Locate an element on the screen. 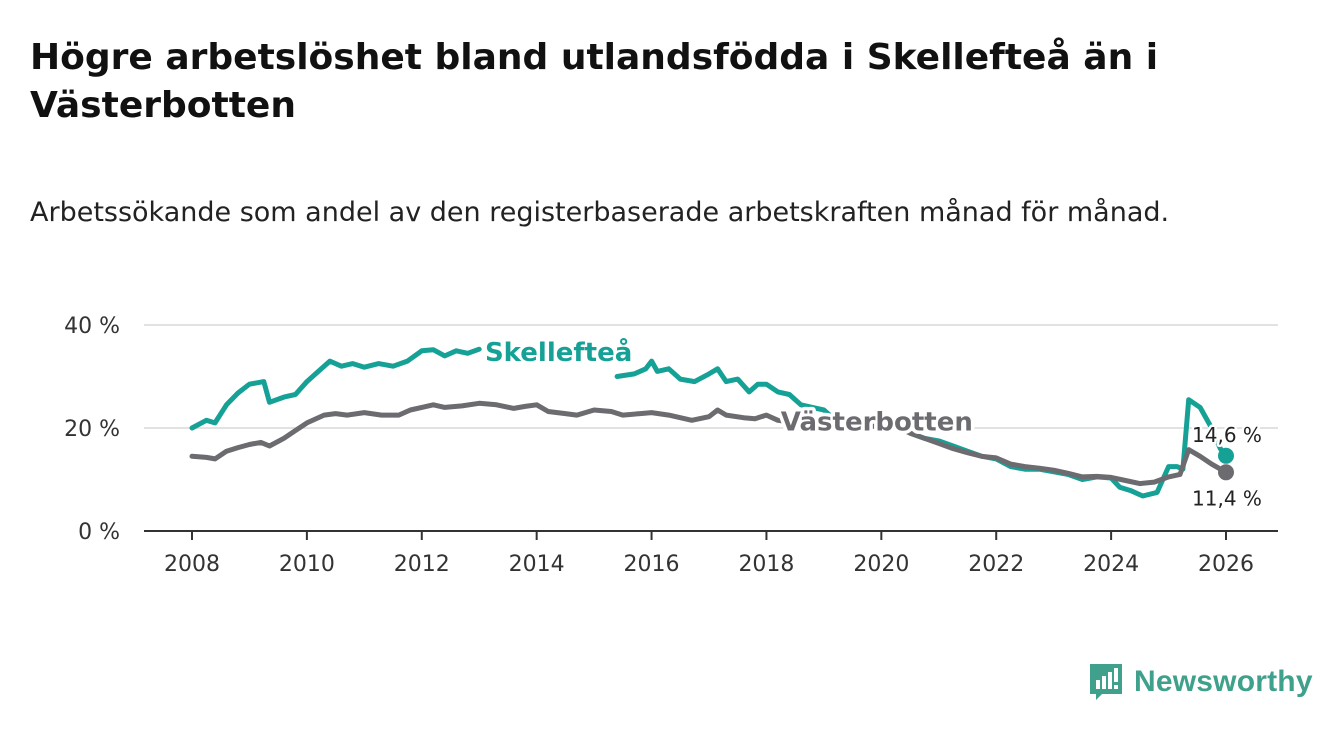 Image resolution: width=1340 pixels, height=734 pixels. x-tick-label: 2020 is located at coordinates (881, 564).